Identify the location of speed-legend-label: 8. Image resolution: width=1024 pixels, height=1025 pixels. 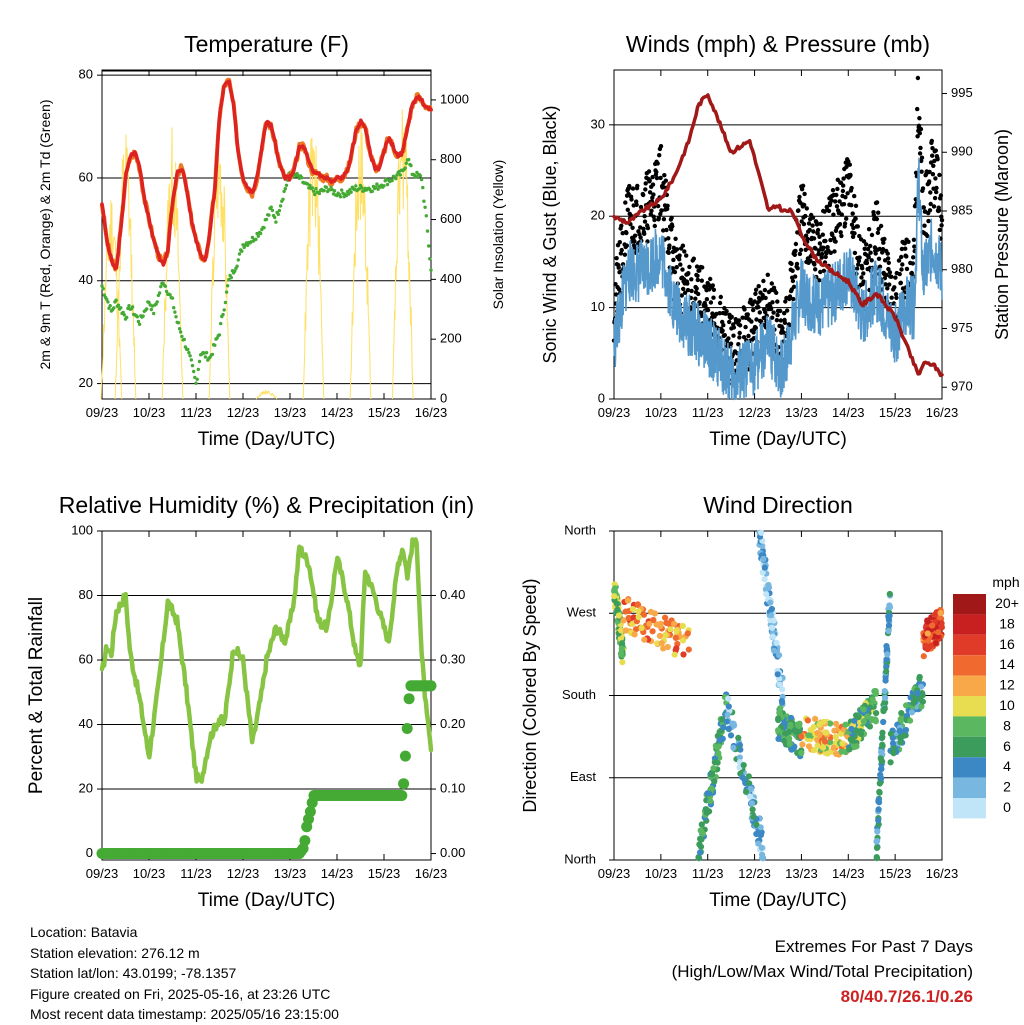
(1007, 725).